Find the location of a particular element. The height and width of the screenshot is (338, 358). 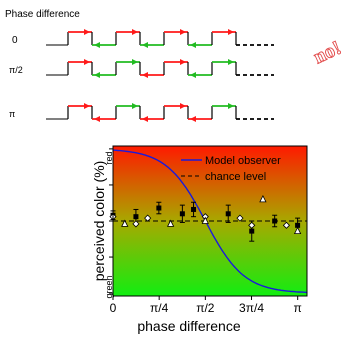

y-bottom-label: green is located at coordinates (109, 286).